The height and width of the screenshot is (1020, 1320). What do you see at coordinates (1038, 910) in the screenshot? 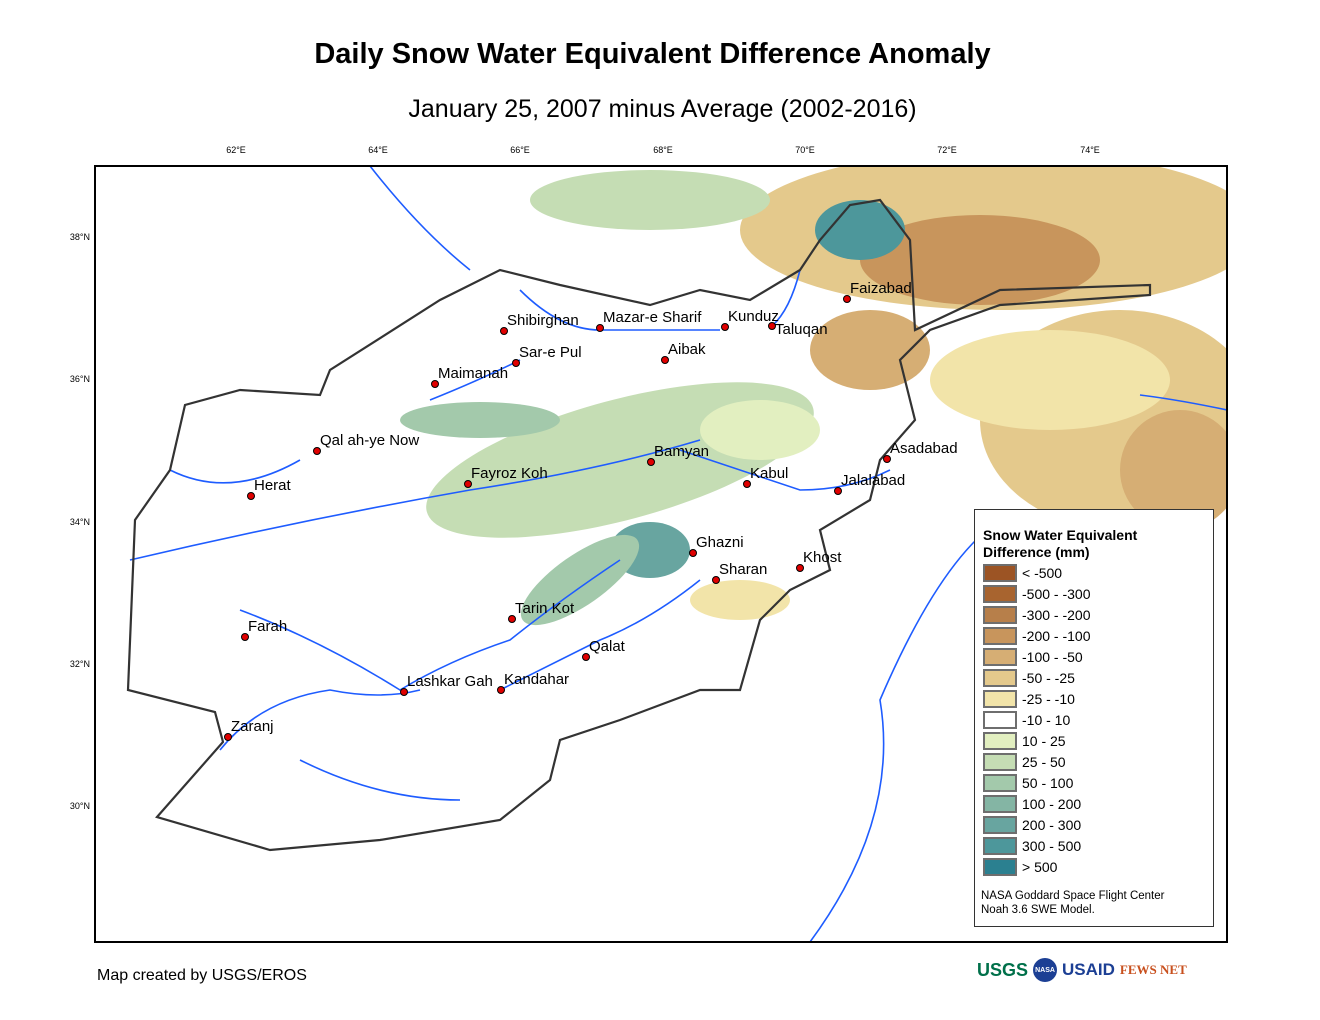
I see `legend-note-line: Noah 3.6 SWE Model.` at bounding box center [1038, 910].